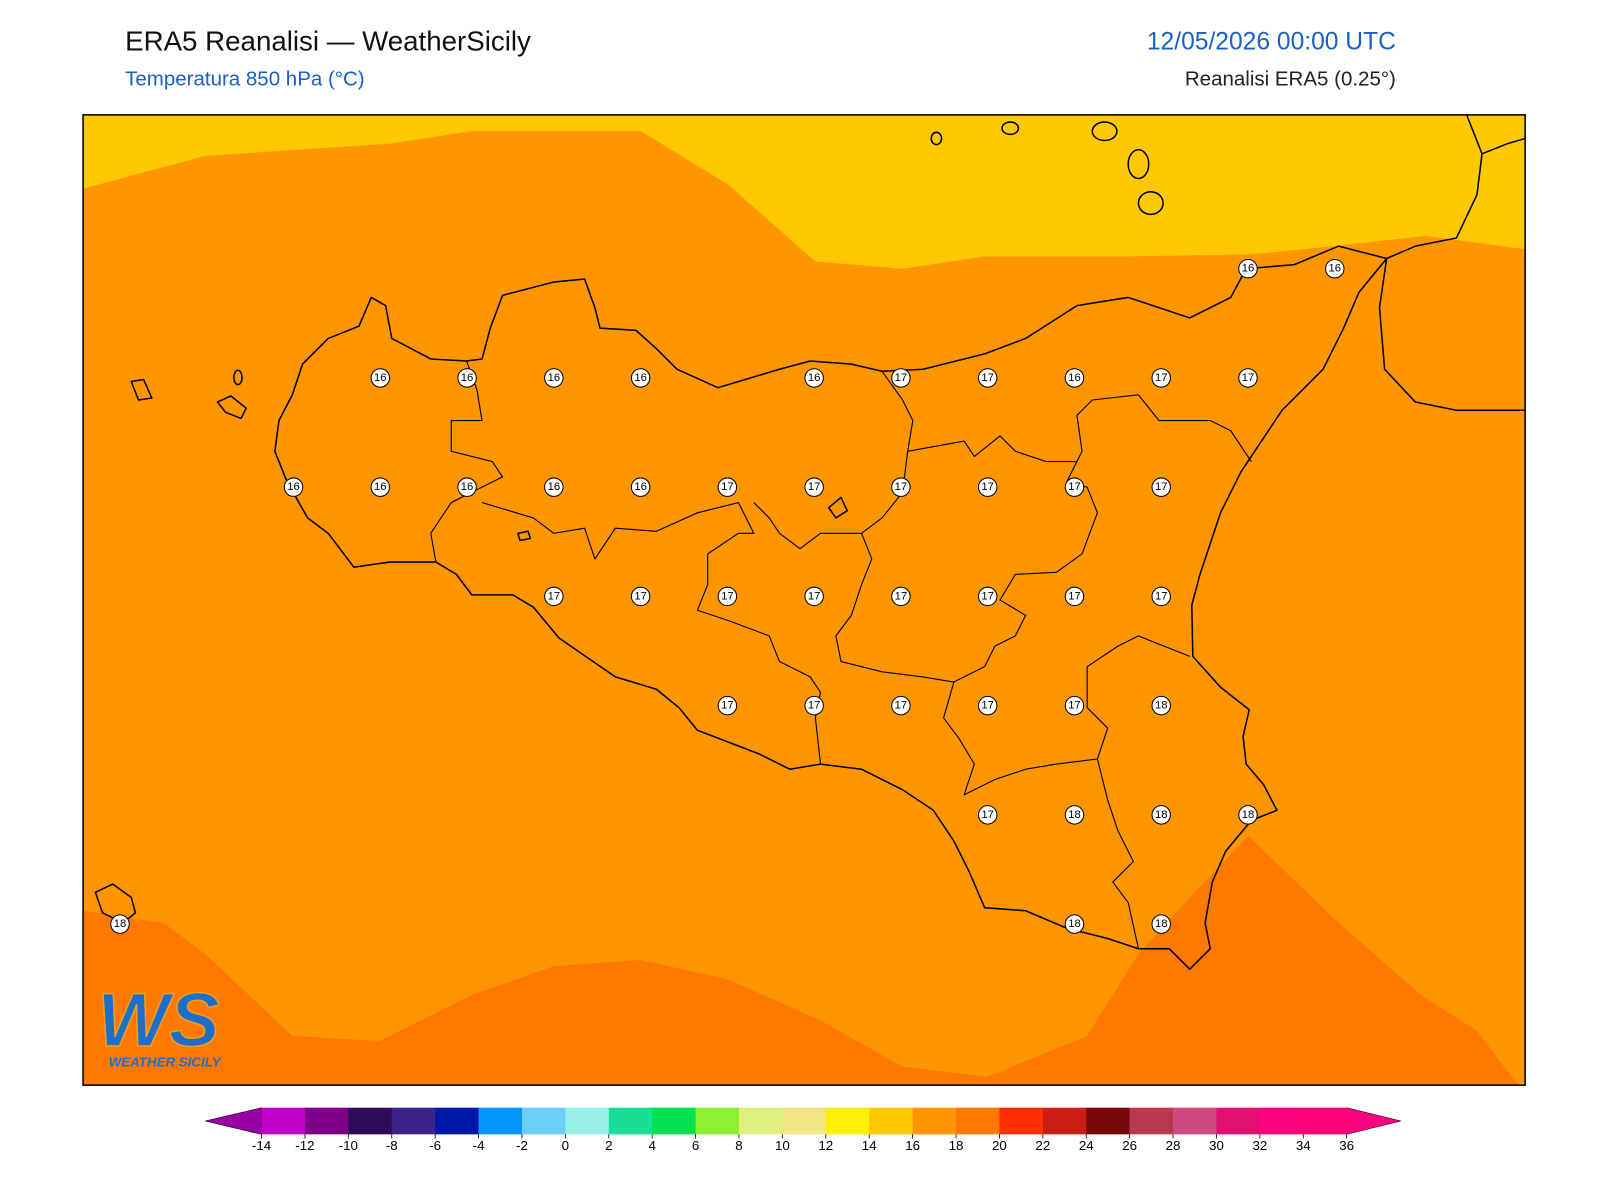  What do you see at coordinates (565, 1145) in the screenshot?
I see `colorbar-tick-label: 0` at bounding box center [565, 1145].